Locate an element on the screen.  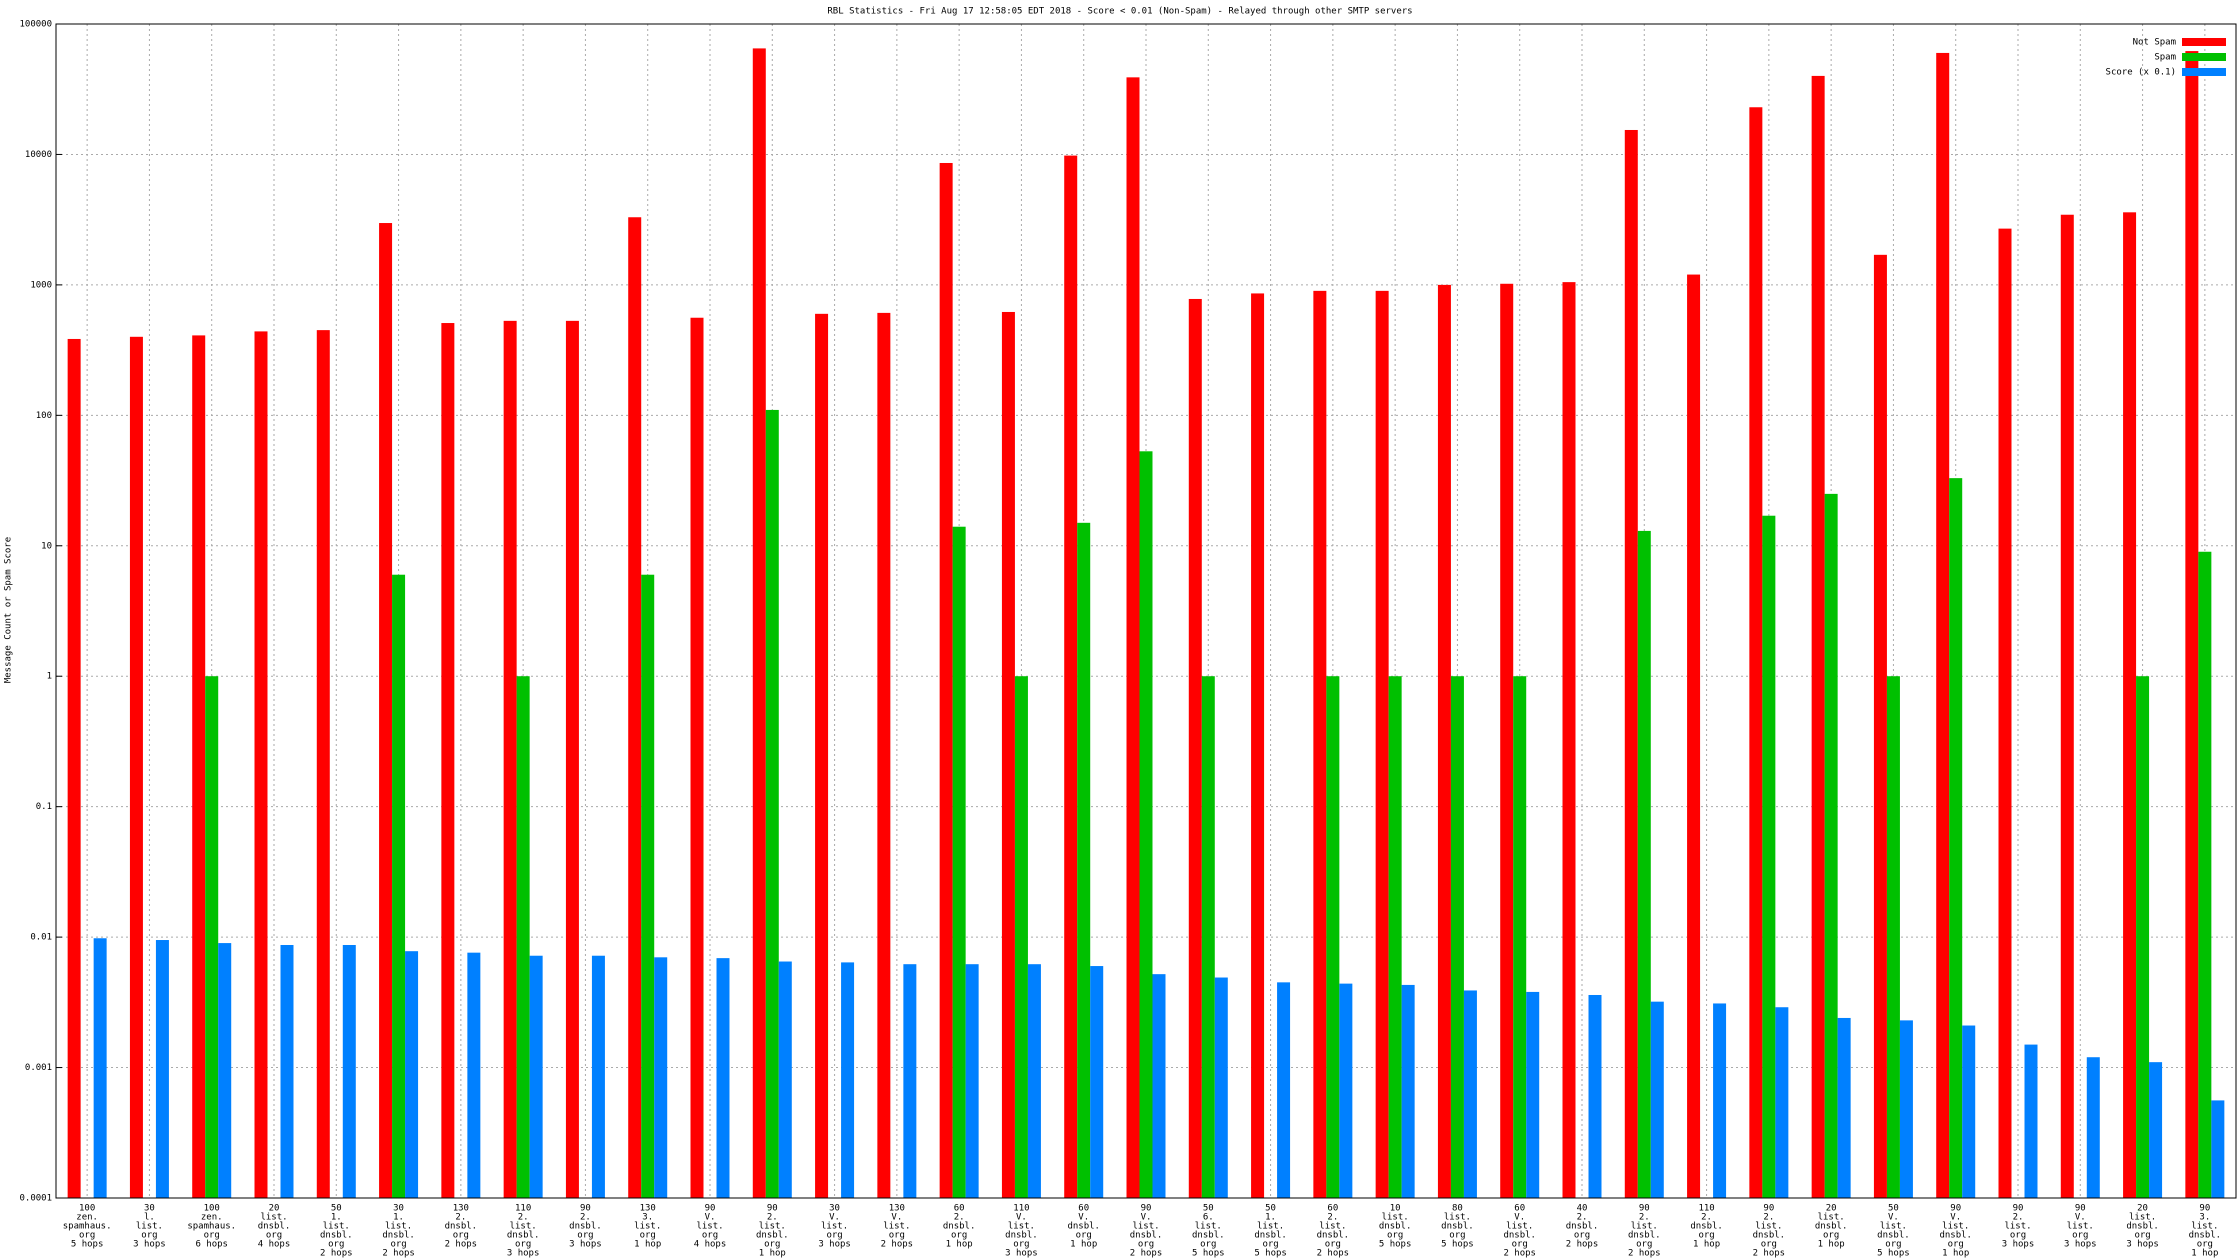
y-tick-label: 0.1 is located at coordinates (44, 807).